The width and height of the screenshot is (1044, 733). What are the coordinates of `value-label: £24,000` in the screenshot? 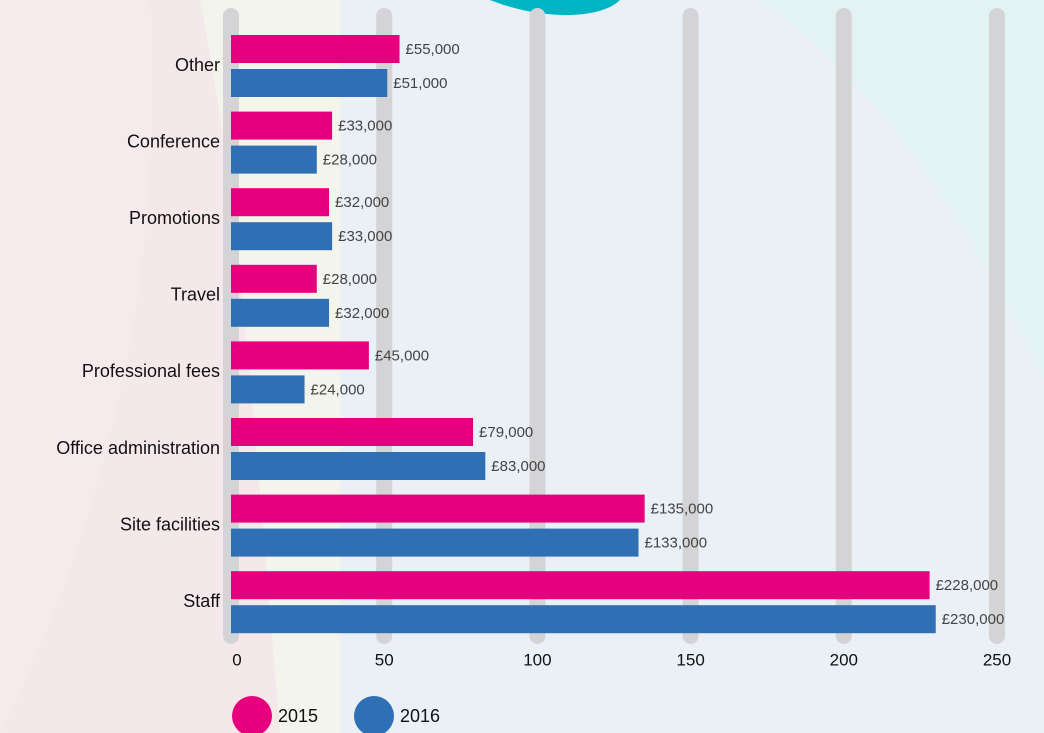 It's located at (338, 389).